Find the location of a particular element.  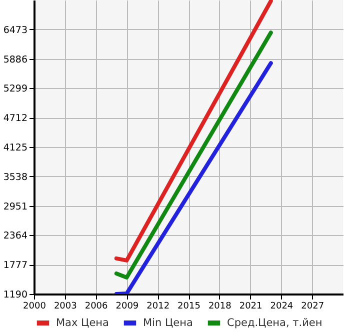

y-tick-label: 1190 is located at coordinates (15, 295).